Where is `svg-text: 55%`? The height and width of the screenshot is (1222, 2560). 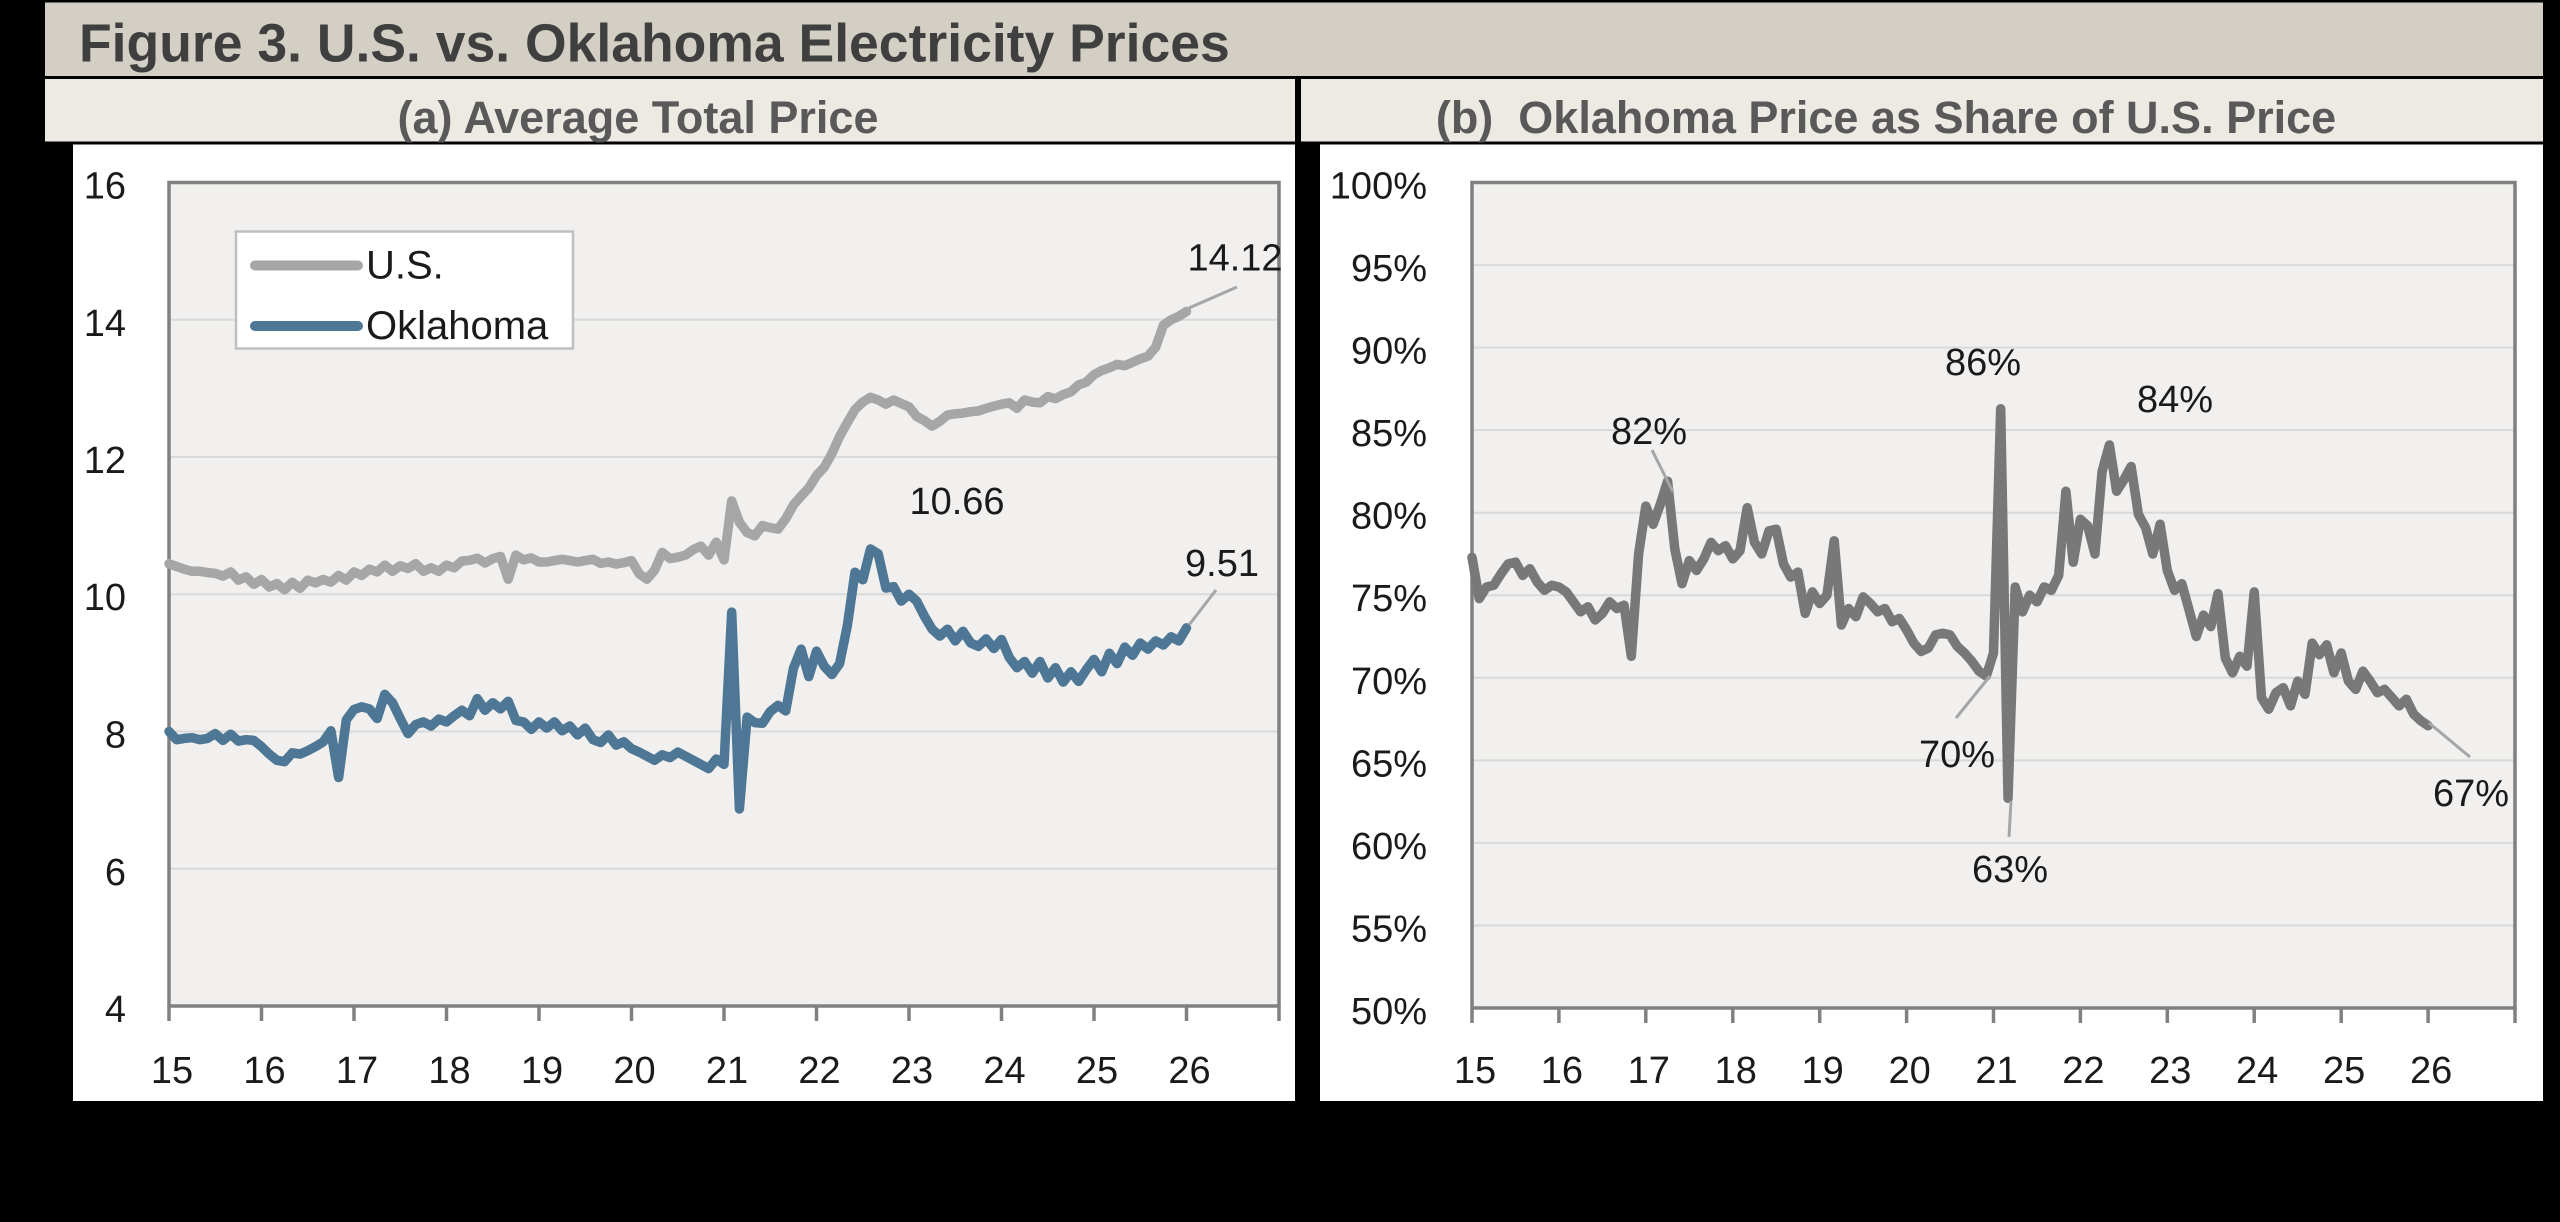
svg-text: 55% is located at coordinates (1389, 930).